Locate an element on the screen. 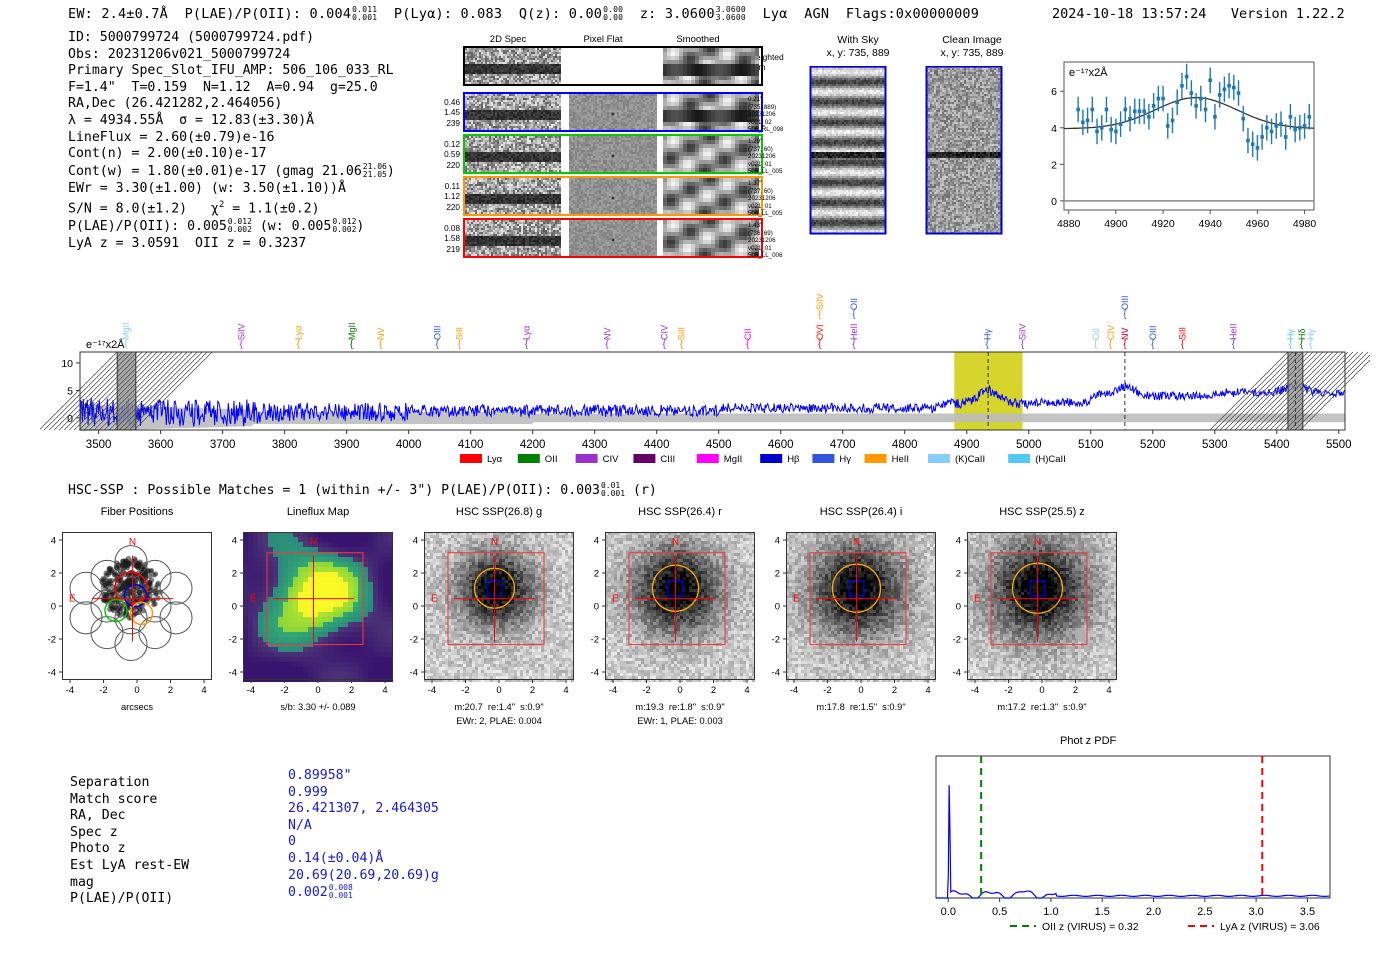 Image resolution: width=1400 pixels, height=953 pixels. cutout-panel-caption: arcsecs is located at coordinates (137, 708).